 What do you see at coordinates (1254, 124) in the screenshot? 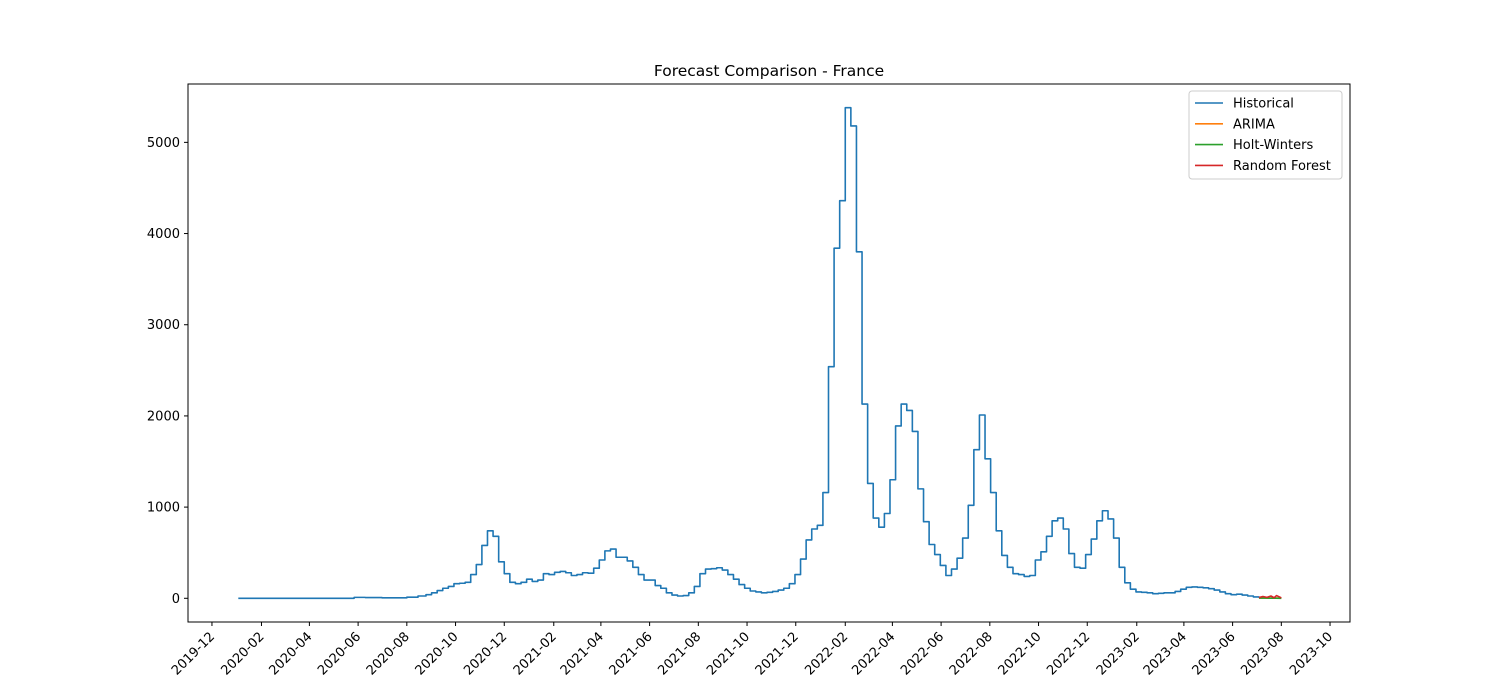
I see `legend-label-arima: ARIMA` at bounding box center [1254, 124].